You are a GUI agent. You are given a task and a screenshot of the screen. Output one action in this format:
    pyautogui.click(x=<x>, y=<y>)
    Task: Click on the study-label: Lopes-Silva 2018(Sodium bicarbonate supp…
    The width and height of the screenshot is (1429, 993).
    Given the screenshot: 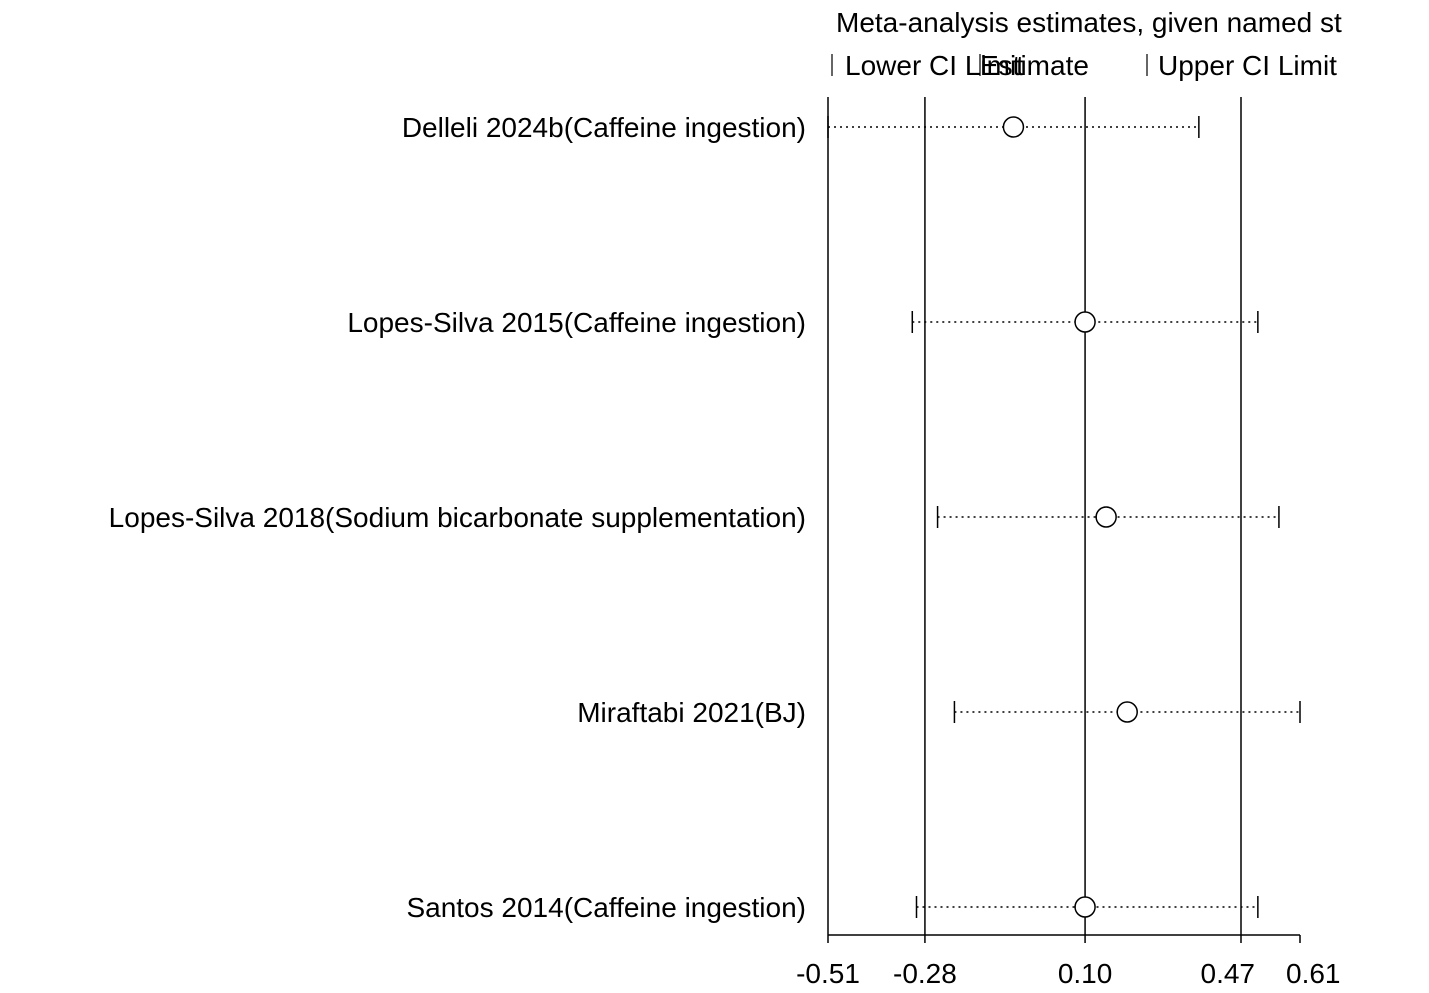 What is the action you would take?
    pyautogui.click(x=457, y=517)
    